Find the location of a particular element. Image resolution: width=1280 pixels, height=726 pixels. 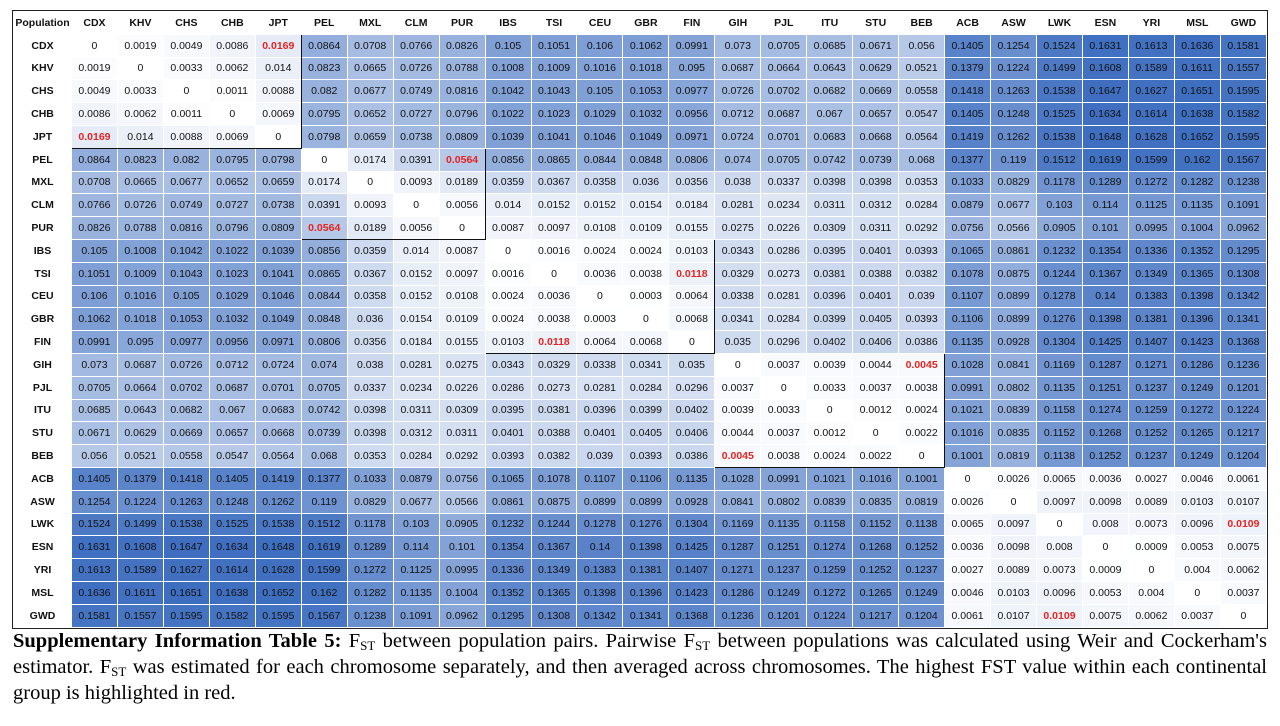

row-header: KHV is located at coordinates (42, 68).